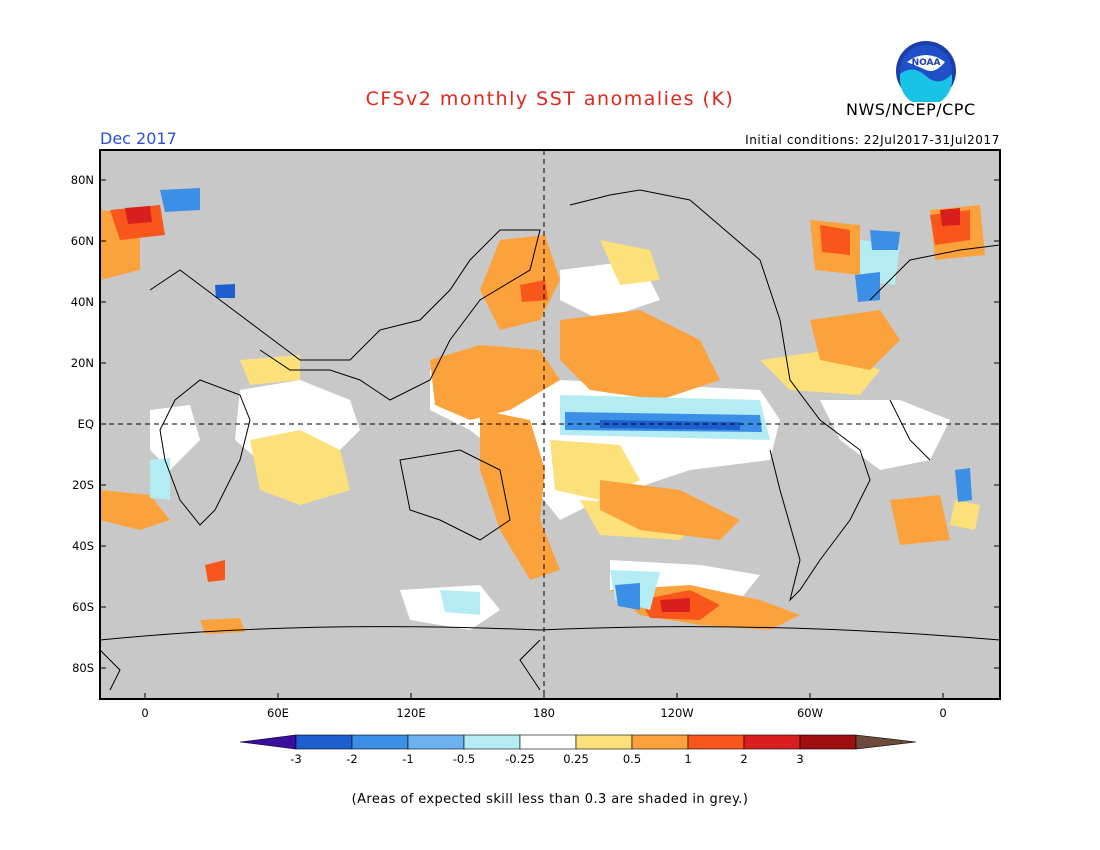 The height and width of the screenshot is (850, 1100). Describe the element at coordinates (145, 713) in the screenshot. I see `lon-label-0: 0` at that location.